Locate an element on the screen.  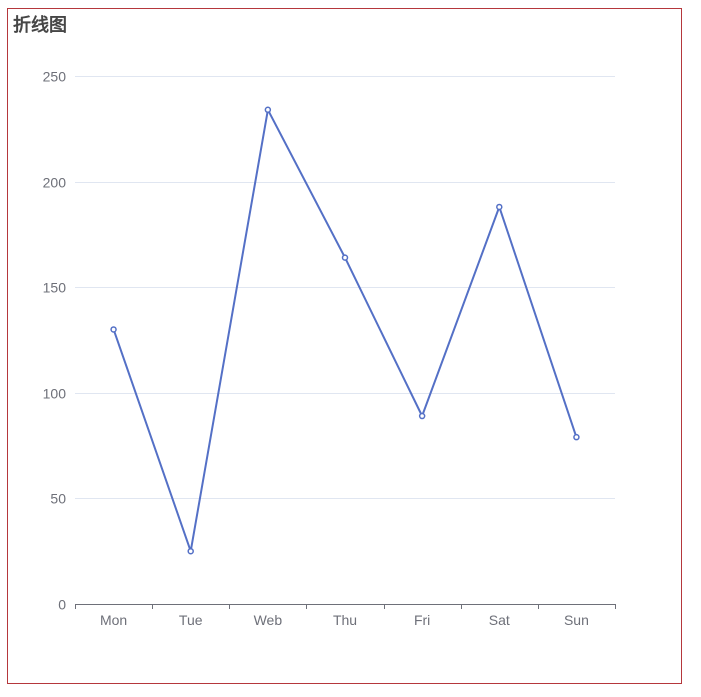
data-point-sat is located at coordinates (499, 207).